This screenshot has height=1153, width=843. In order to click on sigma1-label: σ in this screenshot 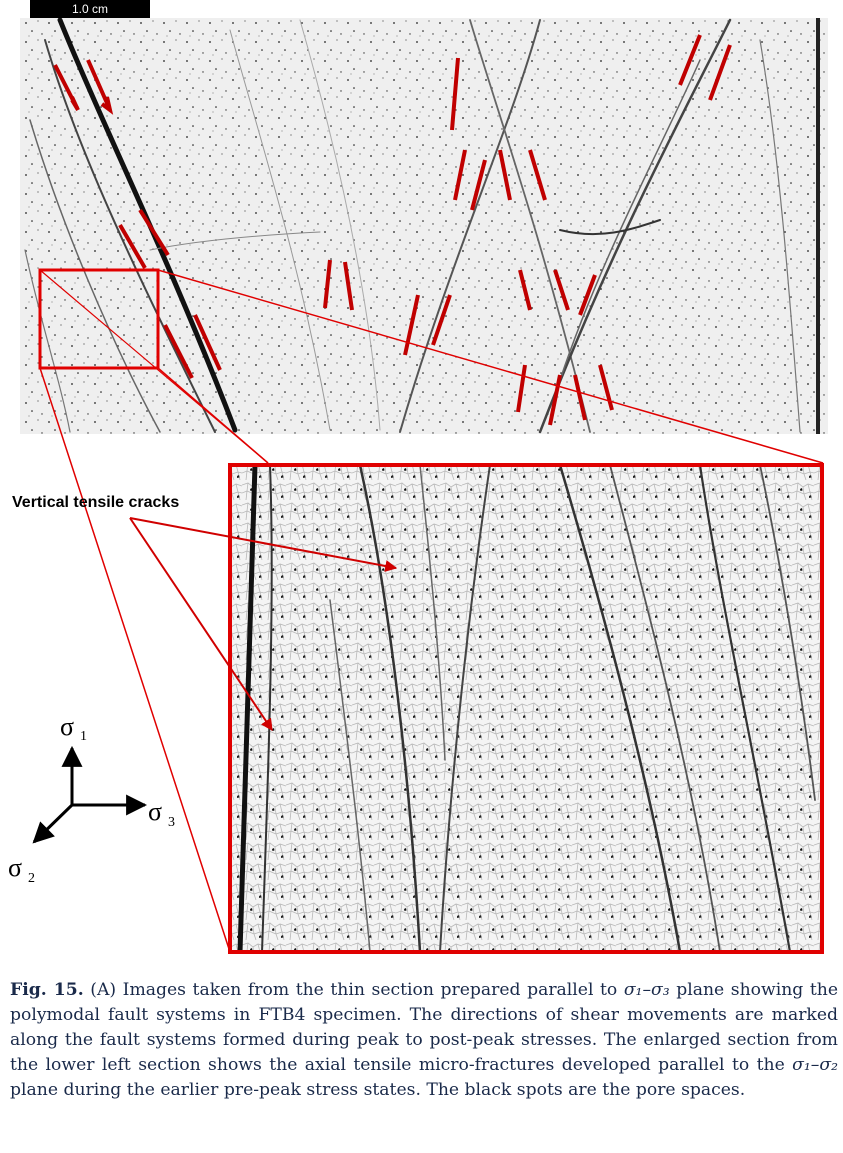, I will do `click(67, 726)`.